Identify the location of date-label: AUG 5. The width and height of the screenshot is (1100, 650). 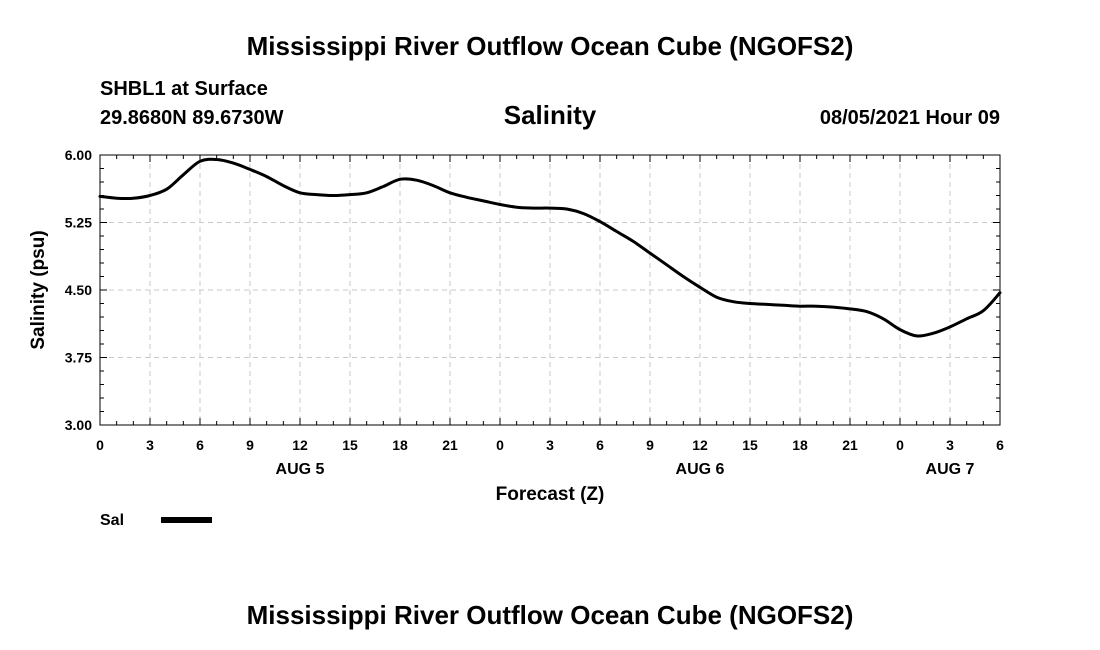
(300, 469).